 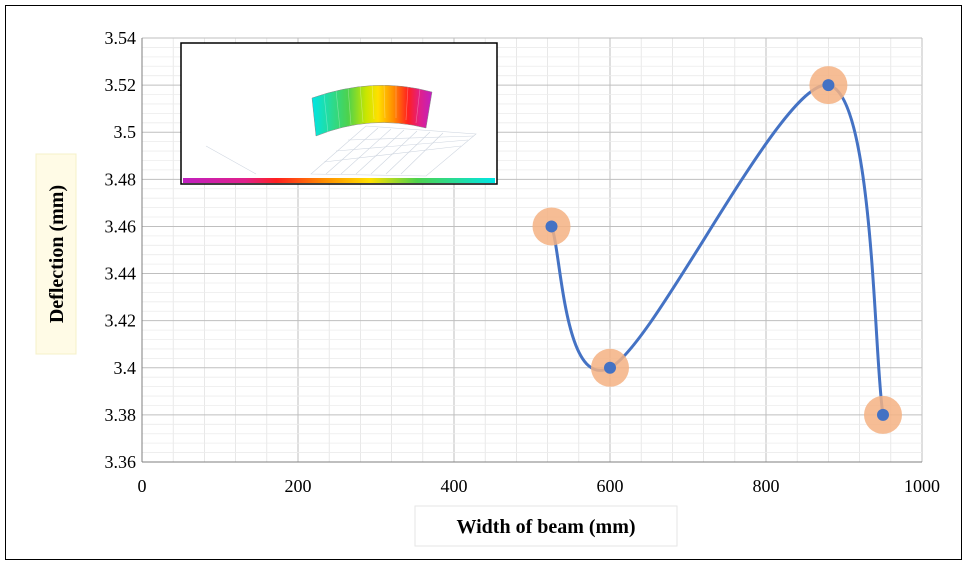 I want to click on y-tick-label: 3.38, so click(x=121, y=415).